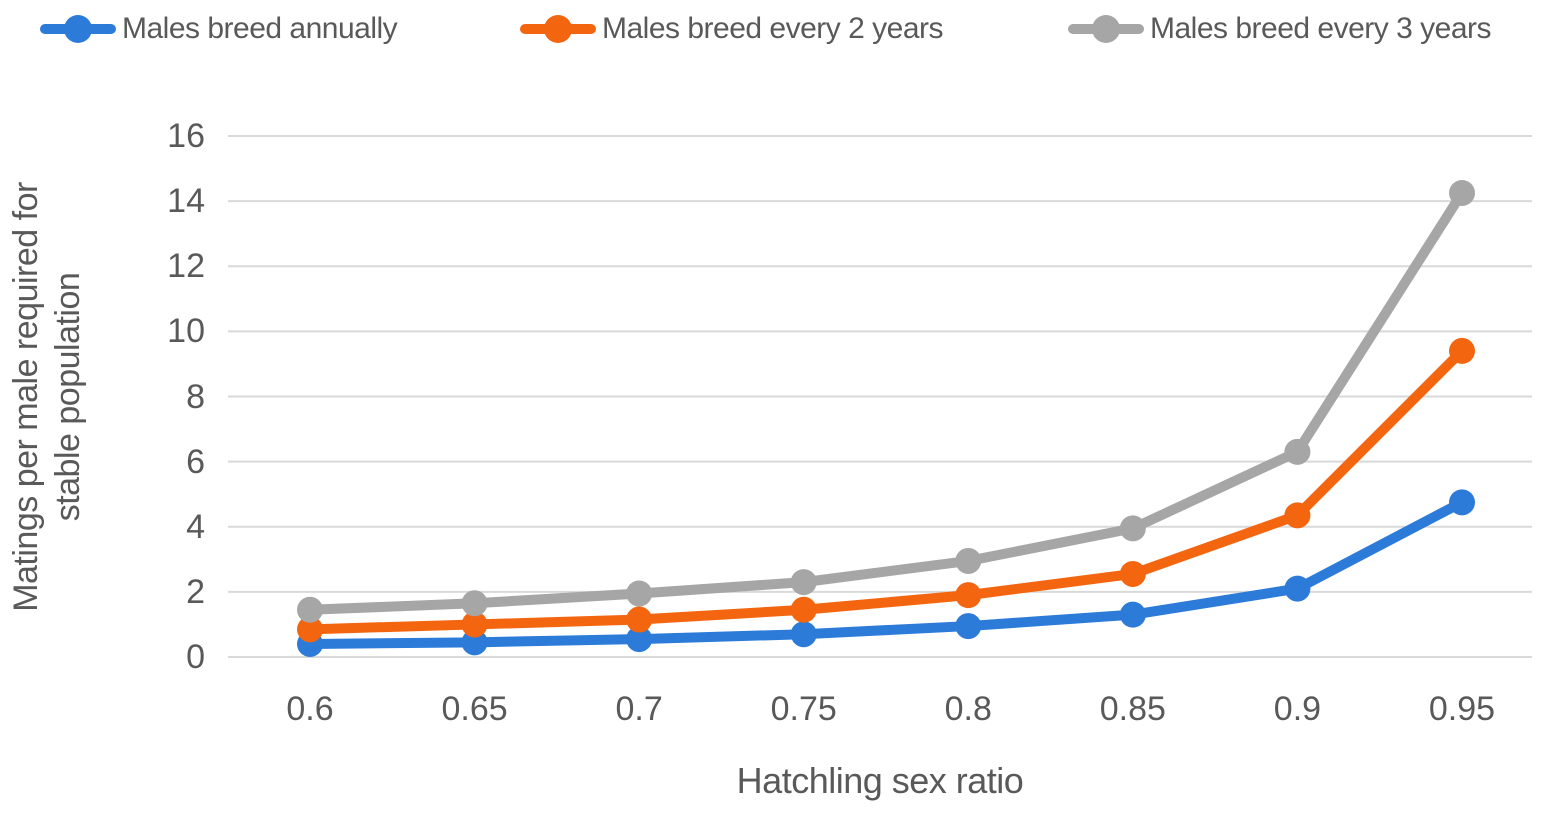 The width and height of the screenshot is (1555, 814). I want to click on x-tick-label: 0.8, so click(968, 709).